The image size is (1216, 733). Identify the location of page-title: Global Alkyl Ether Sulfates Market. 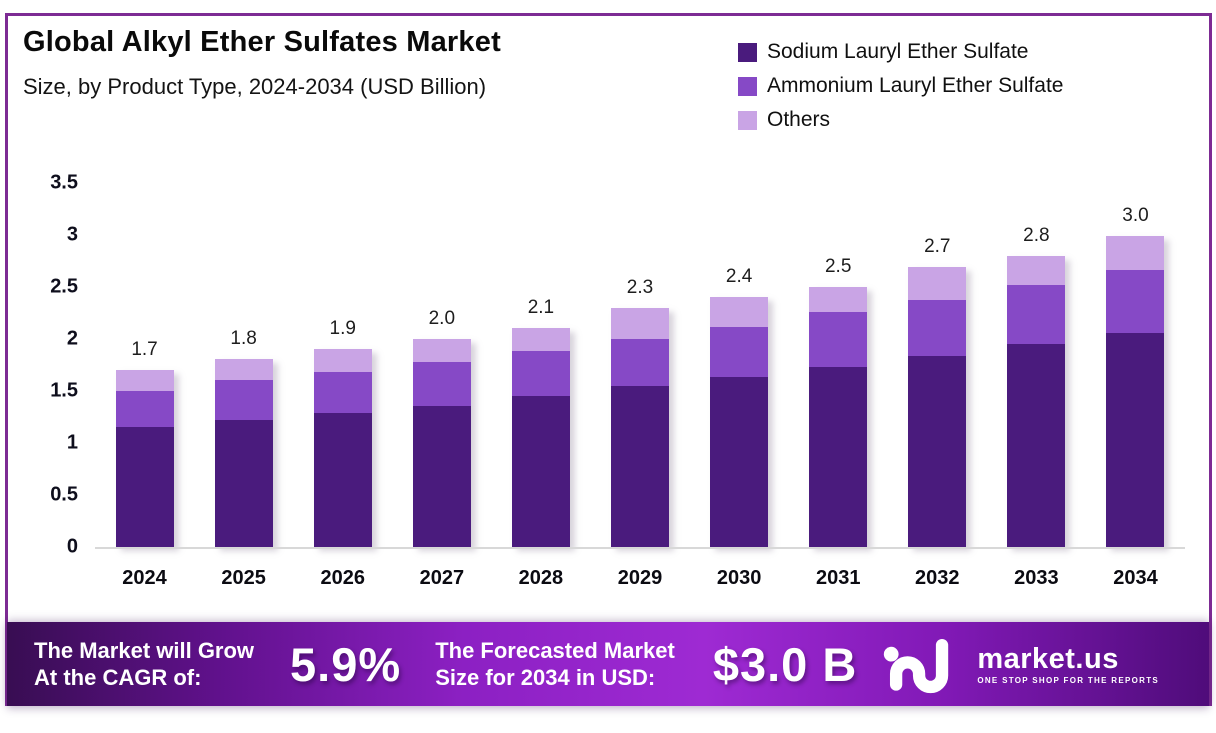
(262, 42).